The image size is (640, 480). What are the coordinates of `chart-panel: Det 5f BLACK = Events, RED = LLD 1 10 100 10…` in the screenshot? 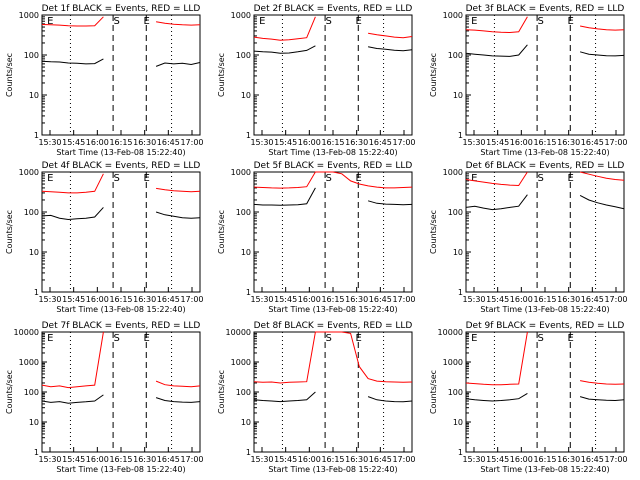 It's located at (316, 237).